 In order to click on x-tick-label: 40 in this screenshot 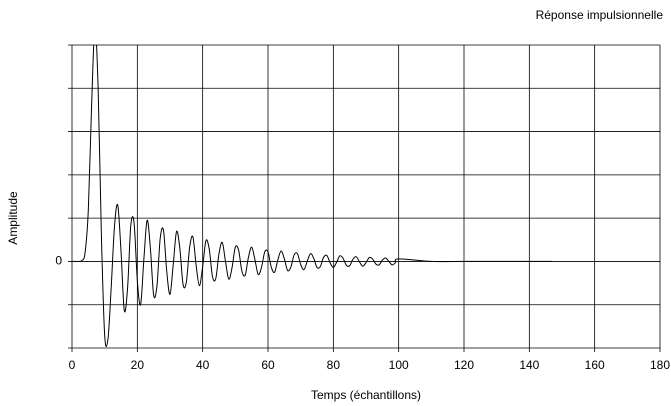, I will do `click(203, 365)`.